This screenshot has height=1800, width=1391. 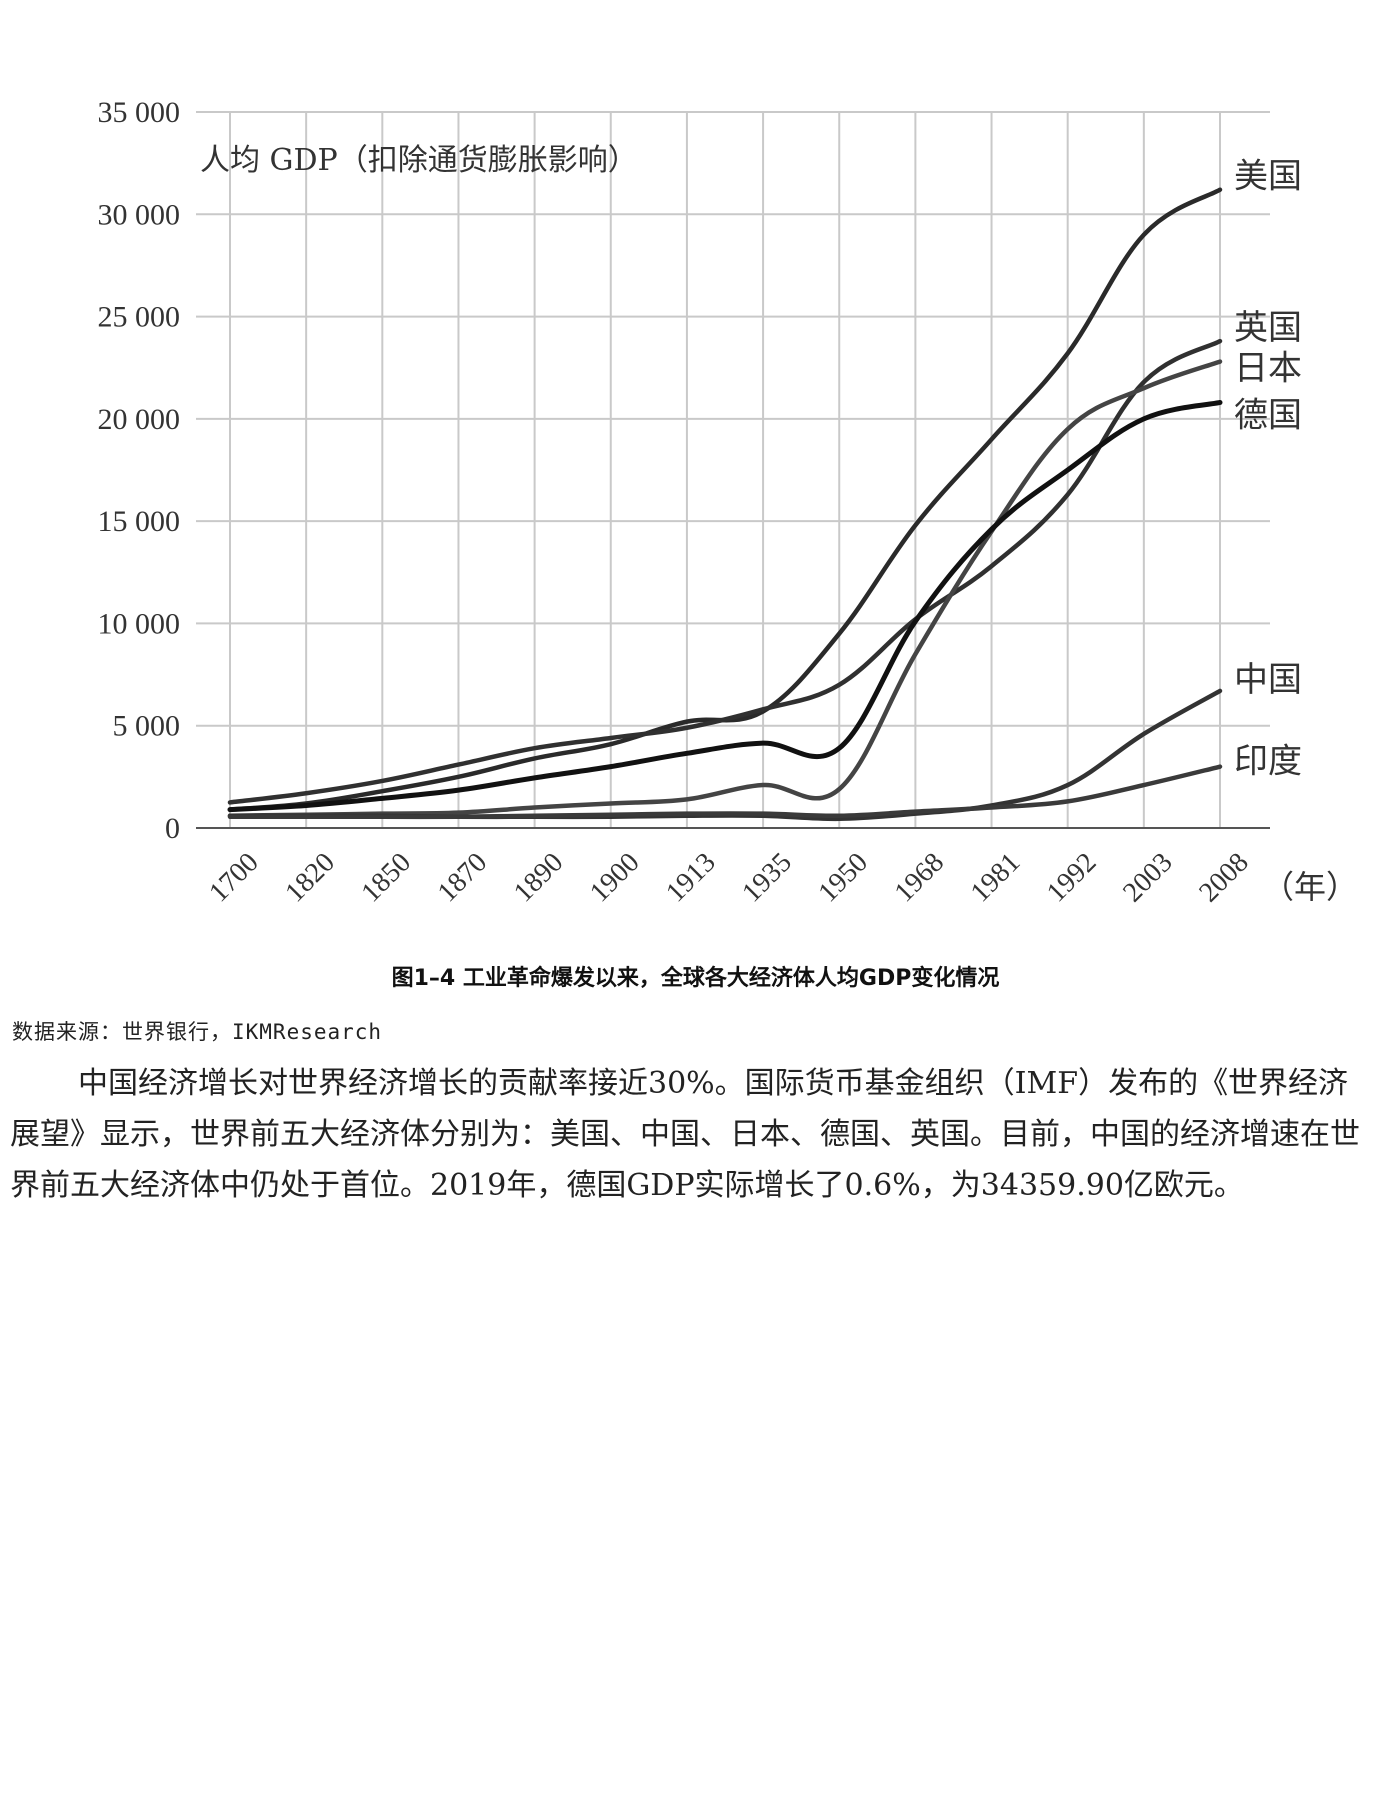 What do you see at coordinates (920, 878) in the screenshot?
I see `x-tick-label: 1968` at bounding box center [920, 878].